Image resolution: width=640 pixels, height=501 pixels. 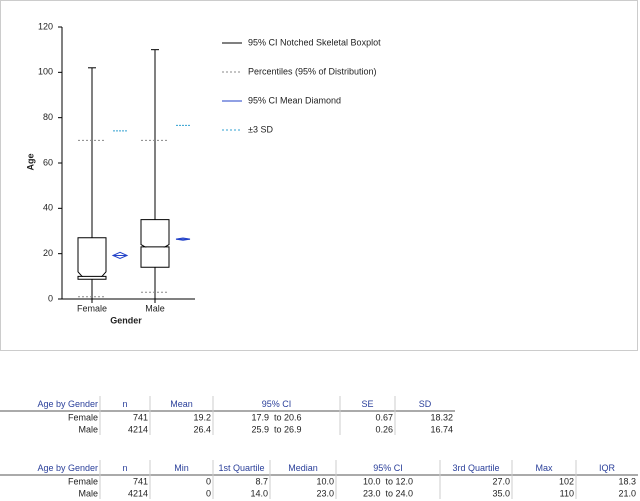 I want to click on legend-label: 95% CI Notched Skeletal Boxplot, so click(x=314, y=42).